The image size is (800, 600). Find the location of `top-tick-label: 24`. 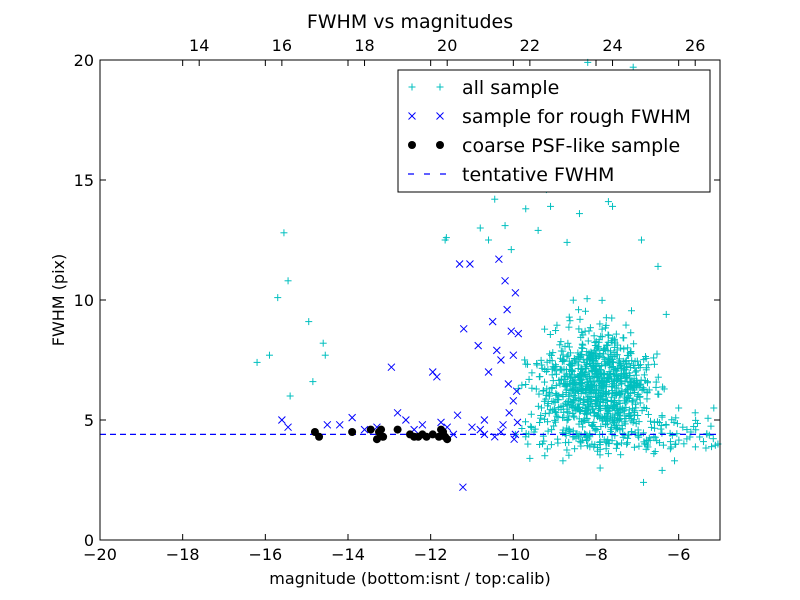

top-tick-label: 24 is located at coordinates (612, 45).